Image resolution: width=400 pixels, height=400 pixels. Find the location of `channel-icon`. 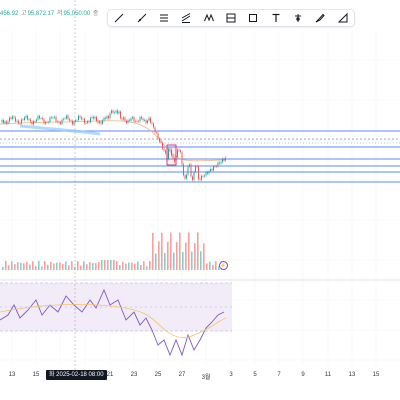

channel-icon is located at coordinates (186, 18).